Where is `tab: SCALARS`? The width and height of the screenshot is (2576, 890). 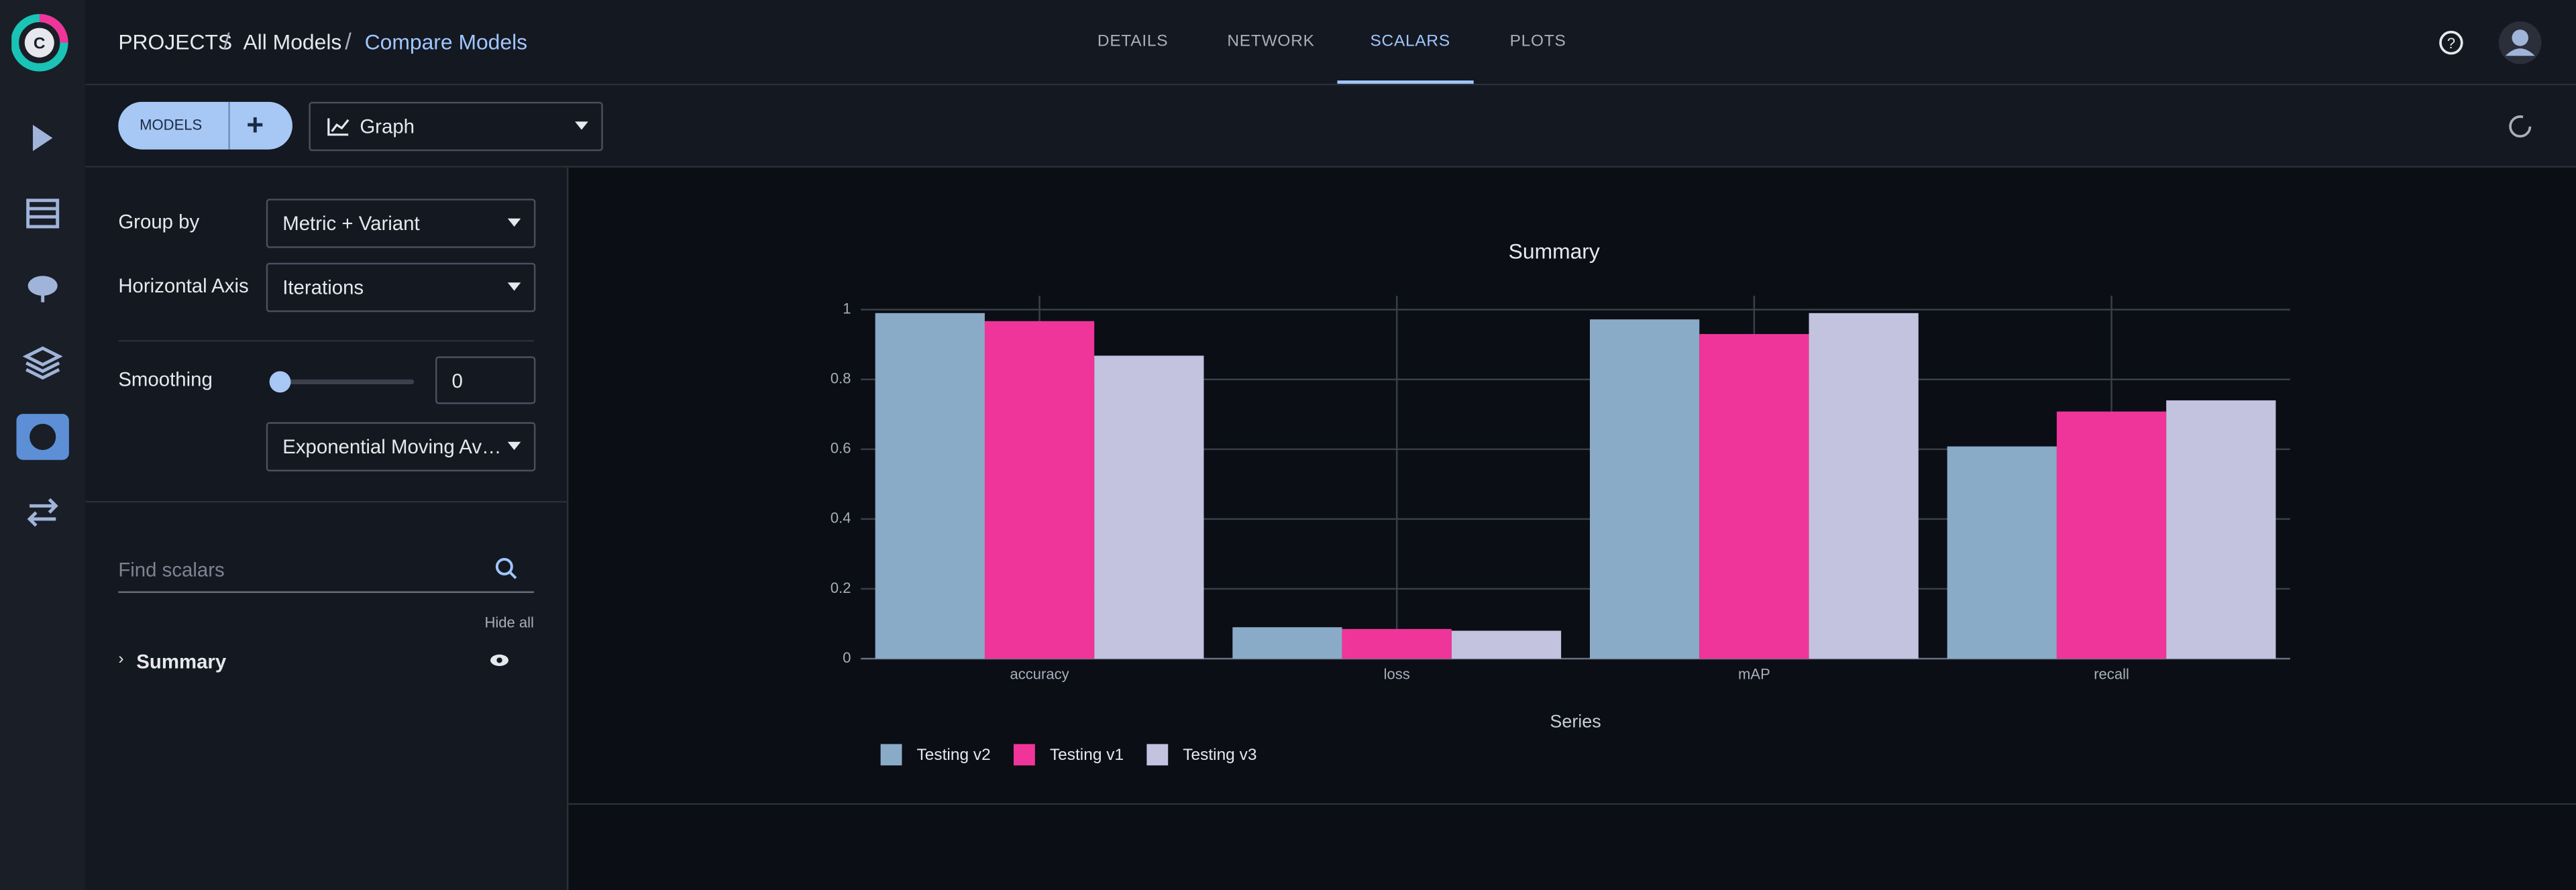 tab: SCALARS is located at coordinates (1410, 41).